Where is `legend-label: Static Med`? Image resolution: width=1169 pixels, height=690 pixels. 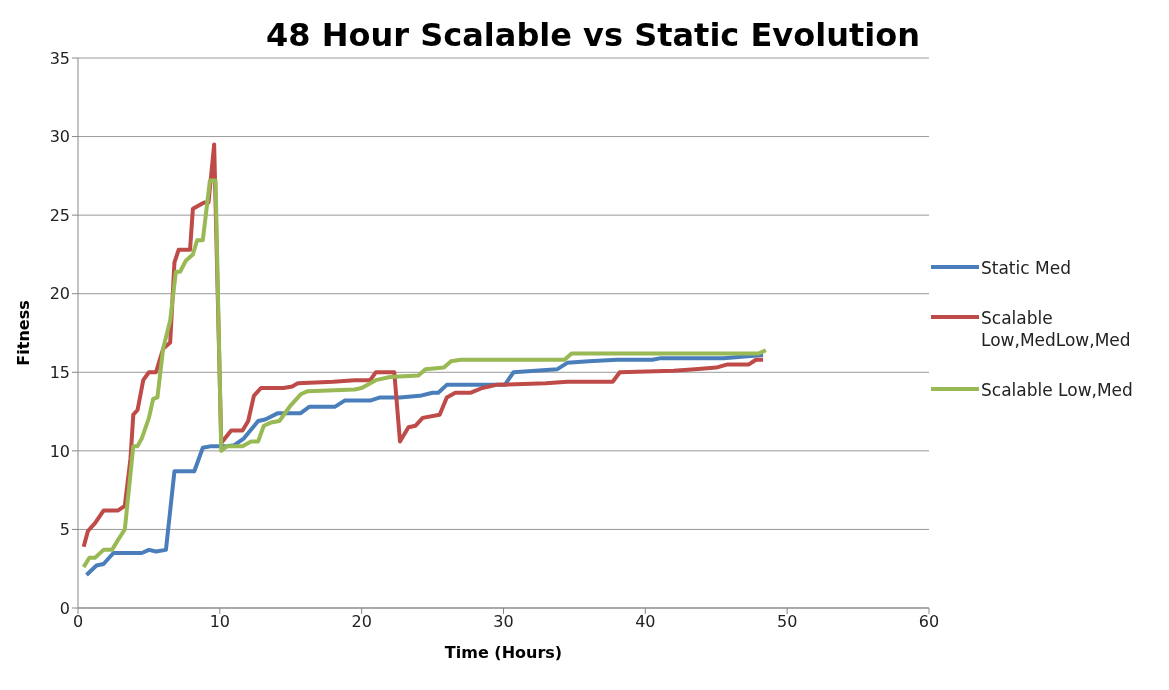
legend-label: Static Med is located at coordinates (1026, 268).